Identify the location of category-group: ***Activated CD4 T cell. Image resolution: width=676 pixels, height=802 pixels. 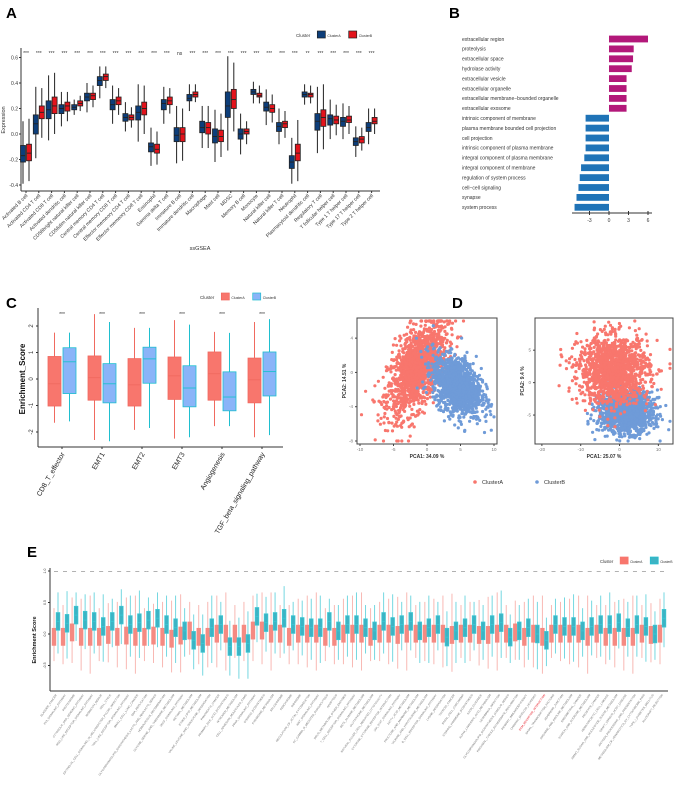
(25, 140).